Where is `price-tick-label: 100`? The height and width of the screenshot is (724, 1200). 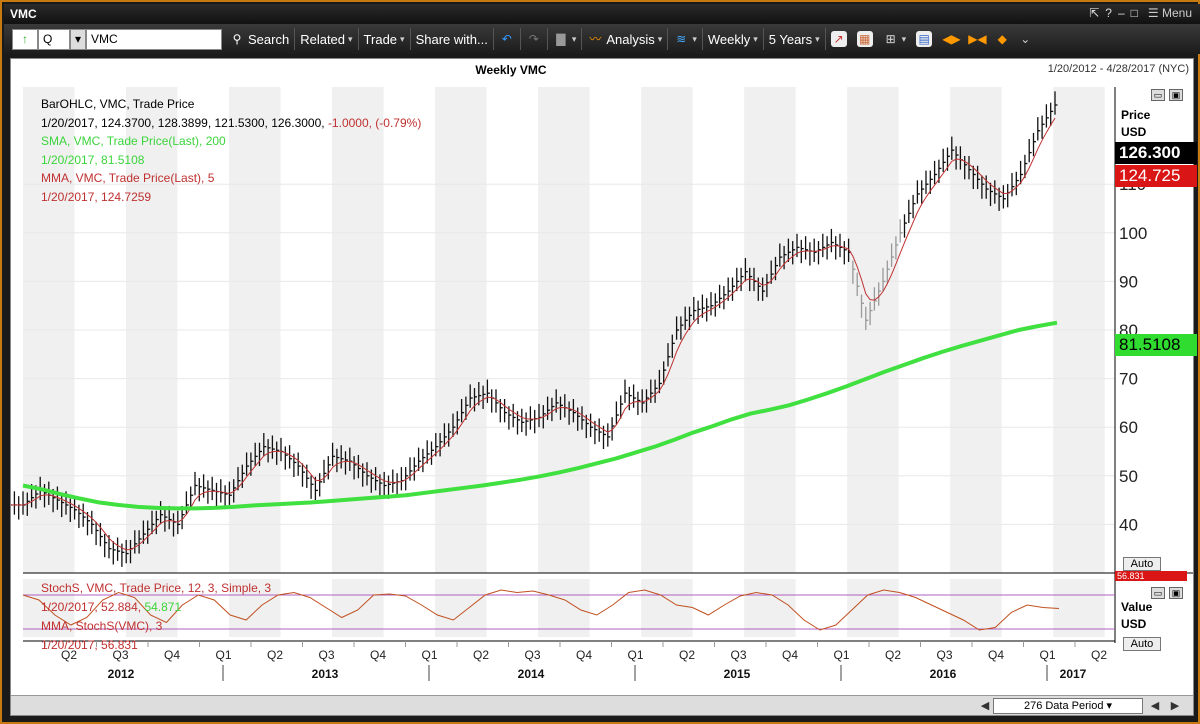 price-tick-label: 100 is located at coordinates (1133, 233).